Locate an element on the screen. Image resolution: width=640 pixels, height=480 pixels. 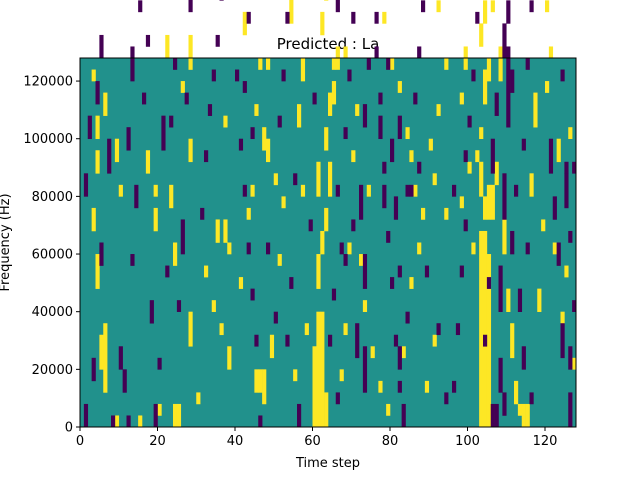
x-tick-label: 120 is located at coordinates (545, 441).